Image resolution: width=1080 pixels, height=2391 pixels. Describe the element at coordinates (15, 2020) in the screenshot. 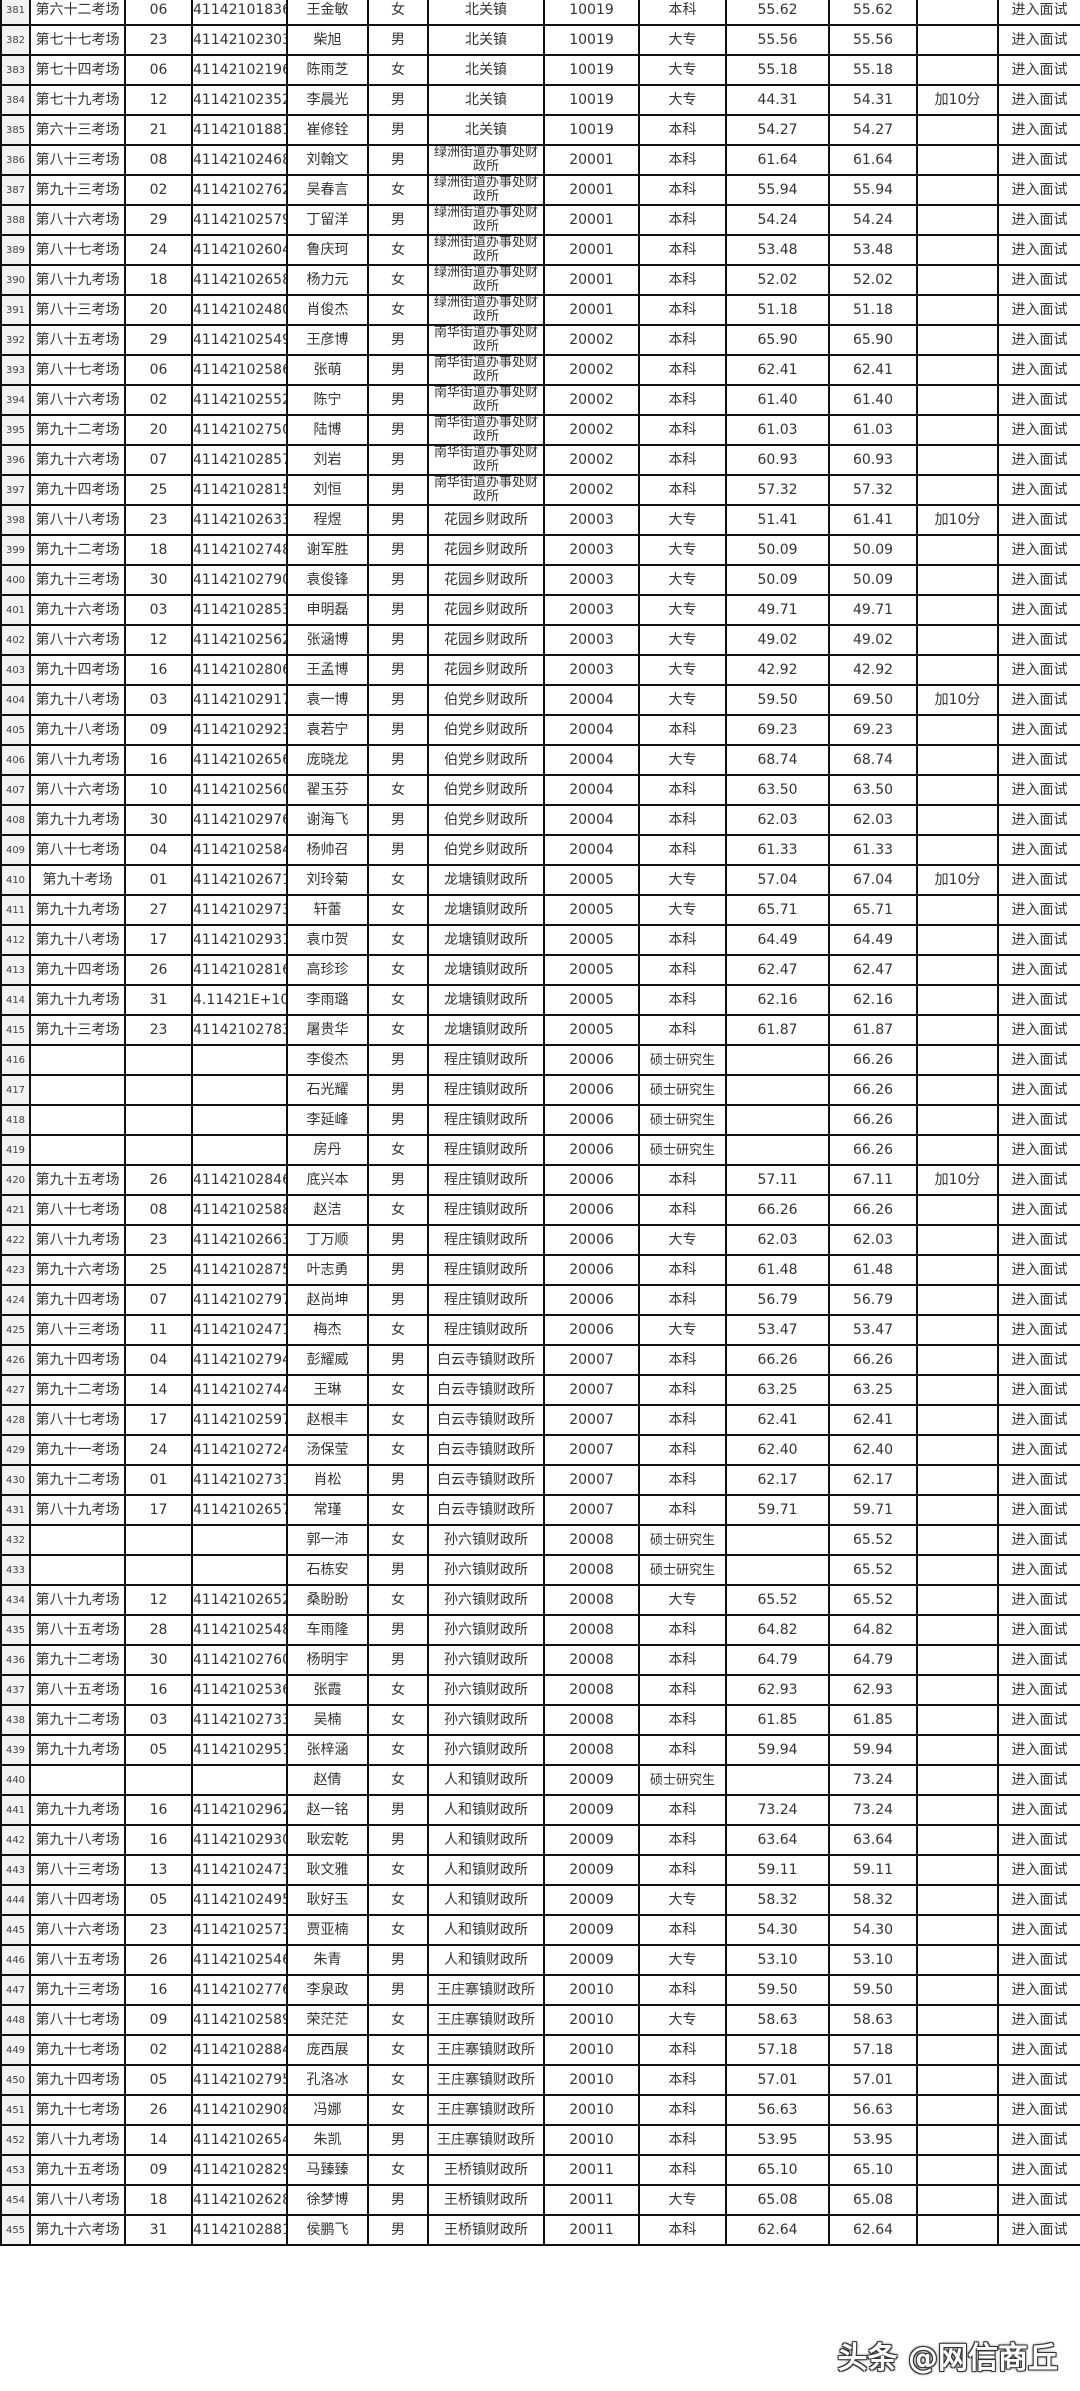

I see `row-number-cell: 448` at that location.